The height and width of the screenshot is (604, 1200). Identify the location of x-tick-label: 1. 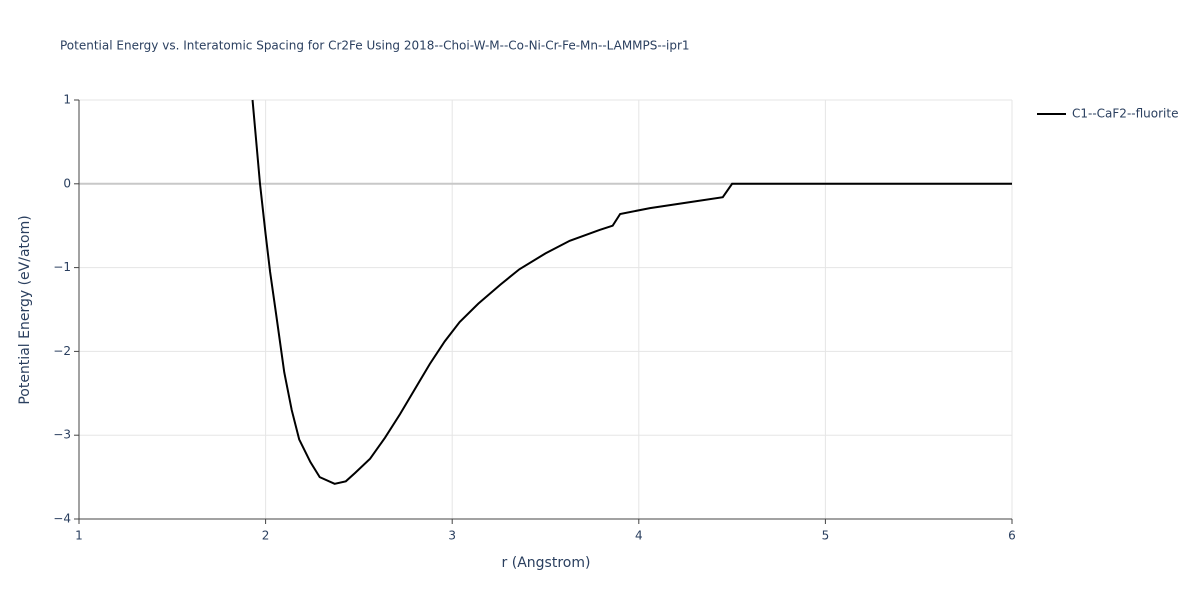
(79, 536).